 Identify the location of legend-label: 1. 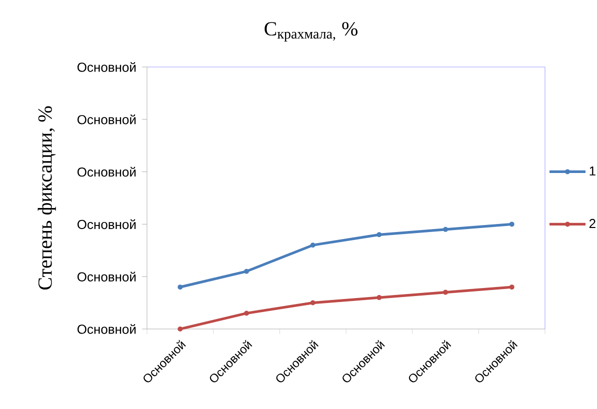
(593, 171).